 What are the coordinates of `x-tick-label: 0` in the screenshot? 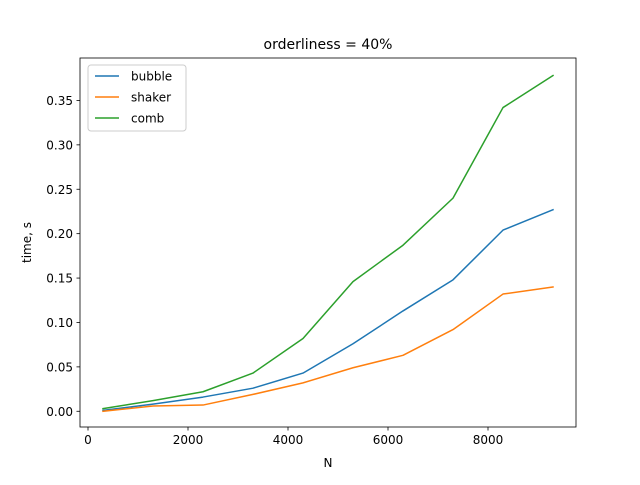 It's located at (88, 440).